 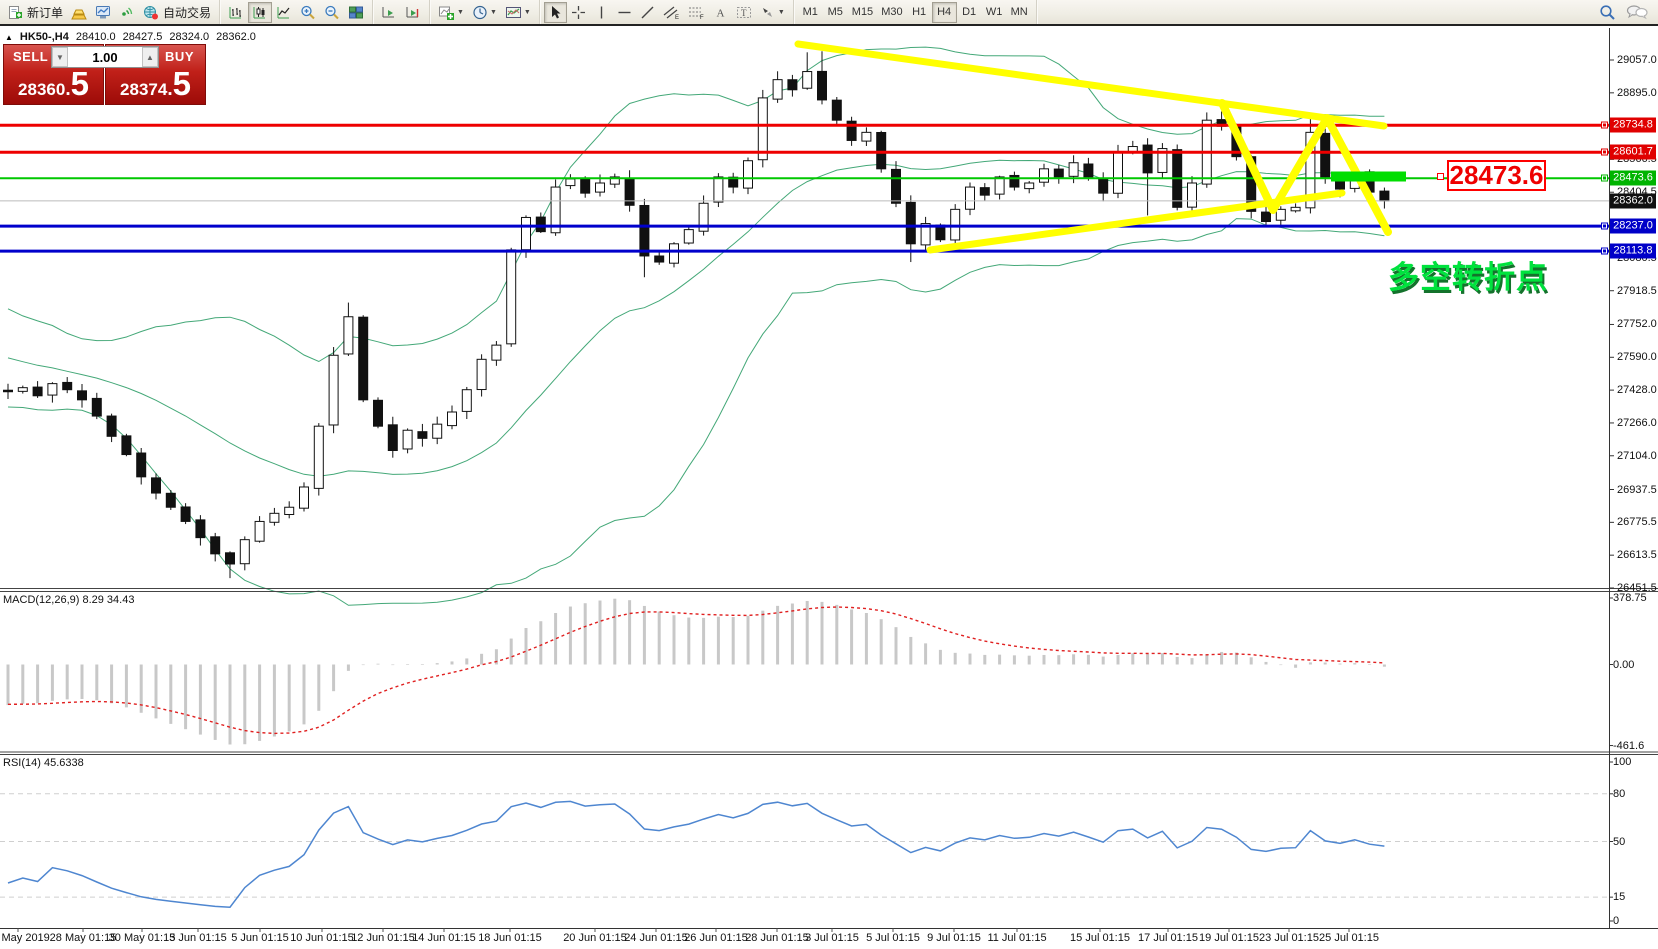 I want to click on fibonacci-icon: F, so click(x=696, y=13).